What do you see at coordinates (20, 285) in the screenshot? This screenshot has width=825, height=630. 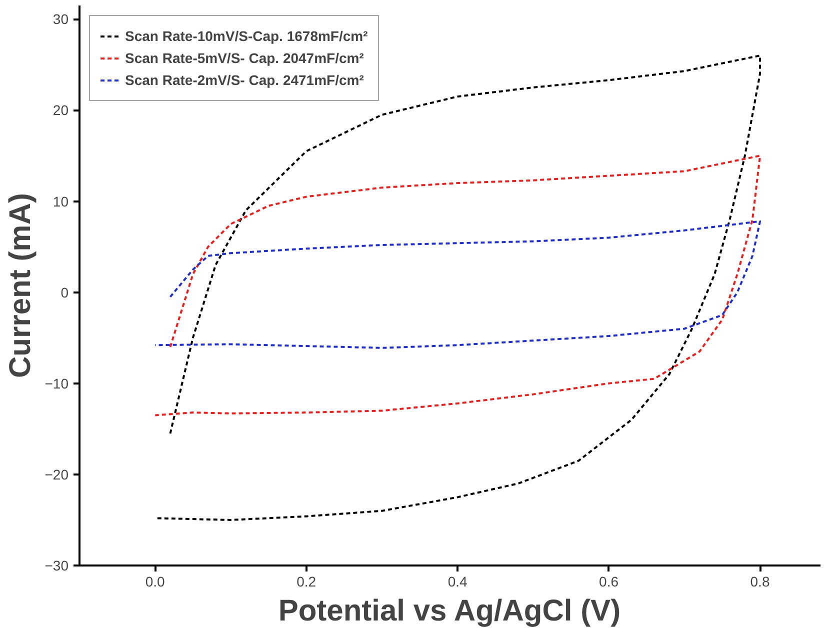 I see `y-axis-title: Current (mA)` at bounding box center [20, 285].